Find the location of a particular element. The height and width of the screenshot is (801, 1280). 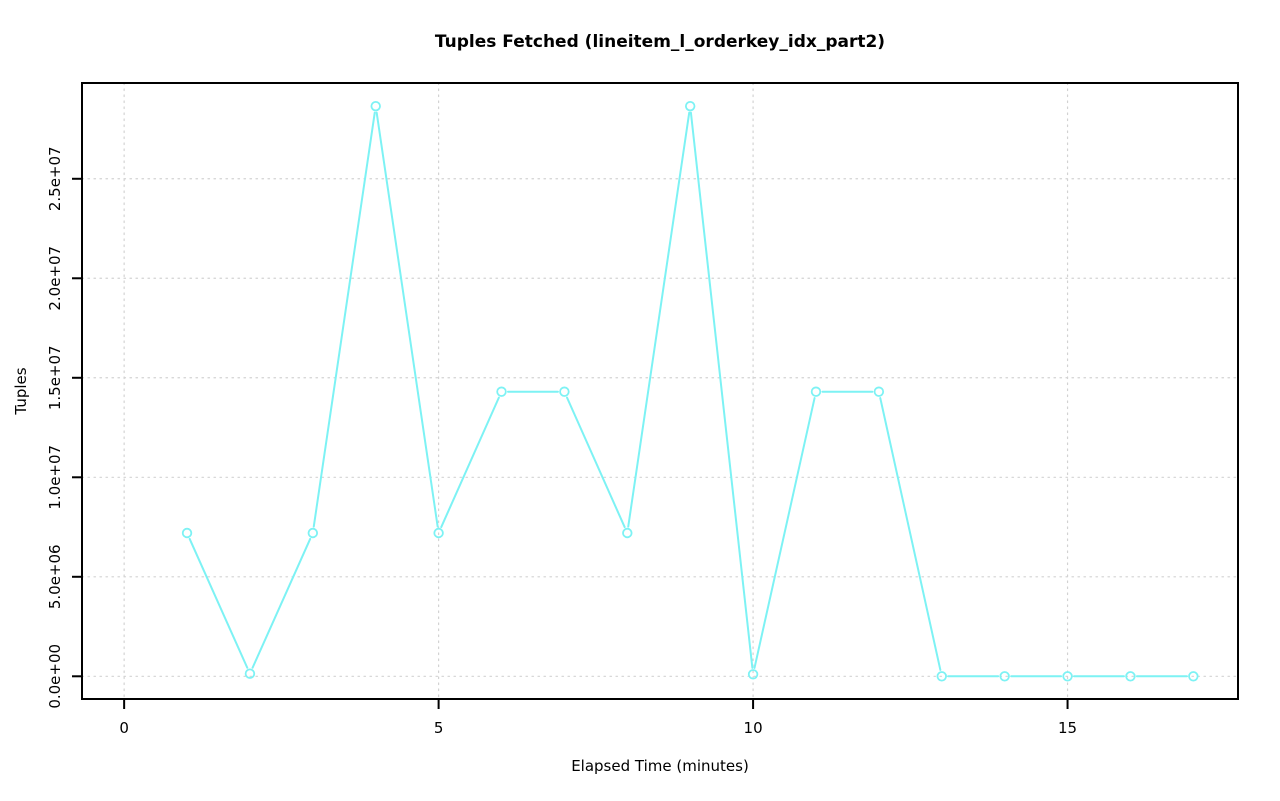

x-tick-label: 5 is located at coordinates (439, 728).